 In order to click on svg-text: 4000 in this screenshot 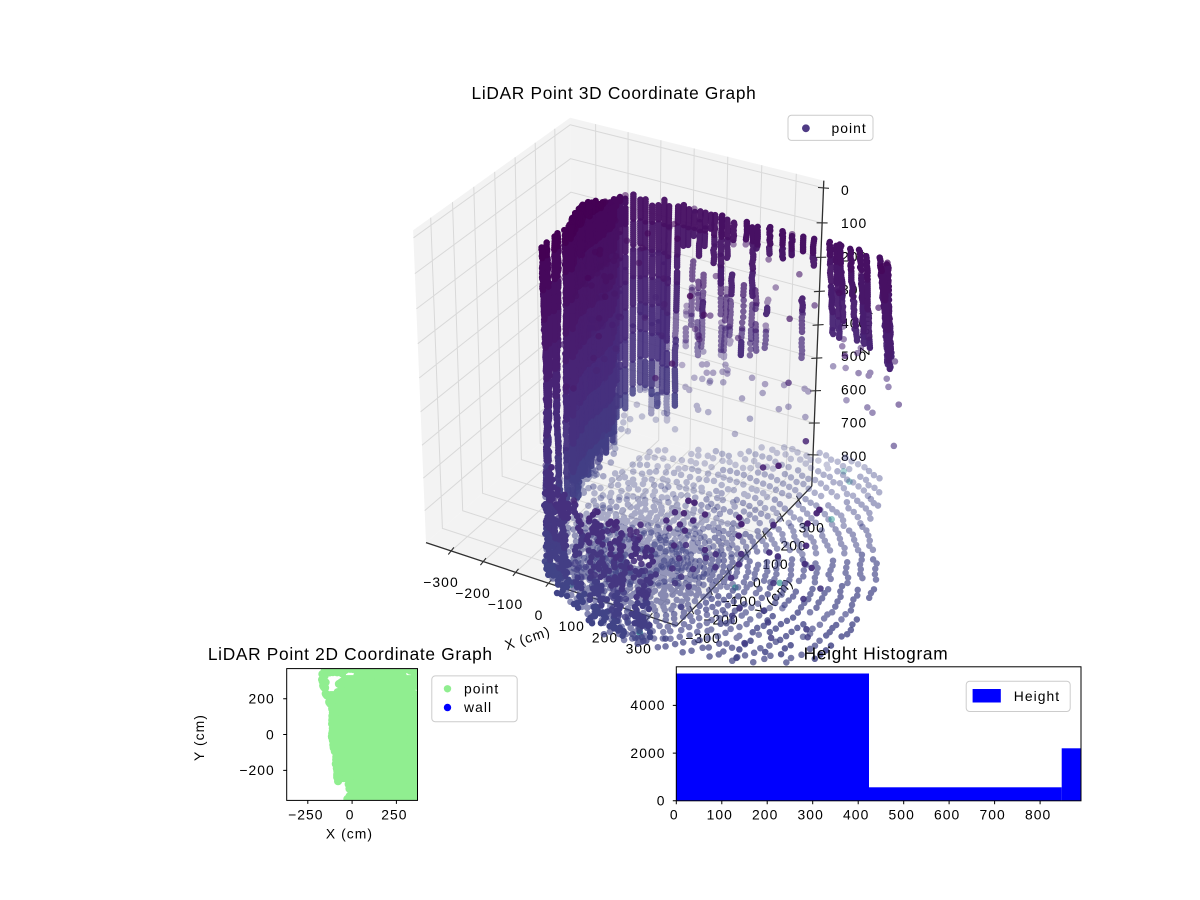, I will do `click(647, 705)`.